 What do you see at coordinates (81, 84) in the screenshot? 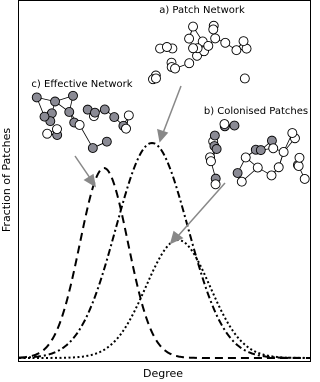
I see `label: c) Effective Network` at bounding box center [81, 84].